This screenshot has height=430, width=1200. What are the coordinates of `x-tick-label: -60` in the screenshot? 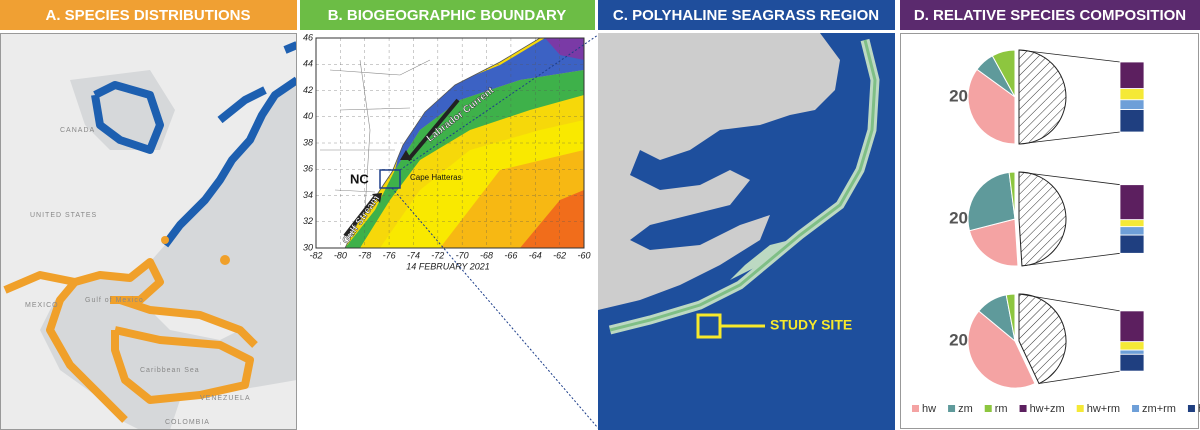 It's located at (583, 255).